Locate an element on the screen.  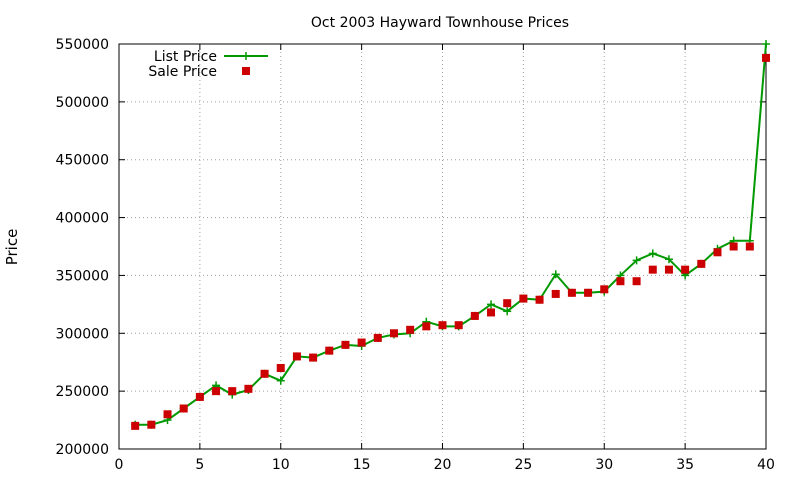
y-tick-label: 250000 is located at coordinates (82, 392).